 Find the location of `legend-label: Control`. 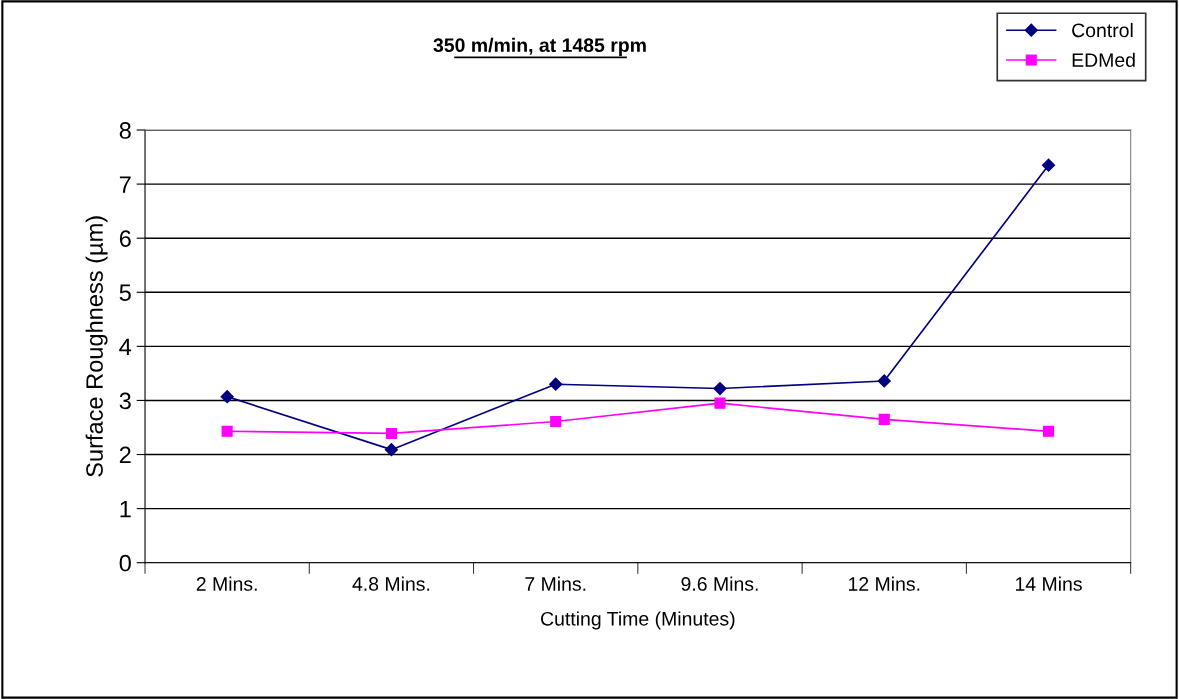

legend-label: Control is located at coordinates (1102, 30).